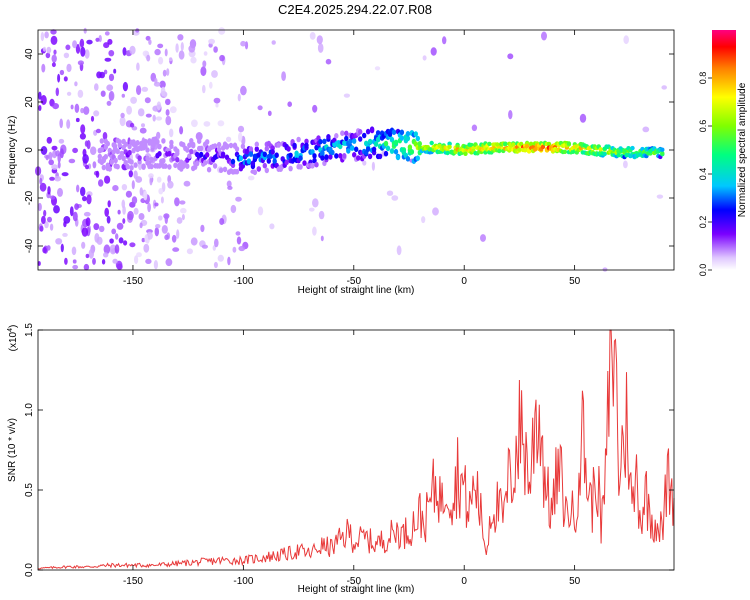 The height and width of the screenshot is (600, 750). I want to click on spectrogram-x-tick-label: 50, so click(575, 281).